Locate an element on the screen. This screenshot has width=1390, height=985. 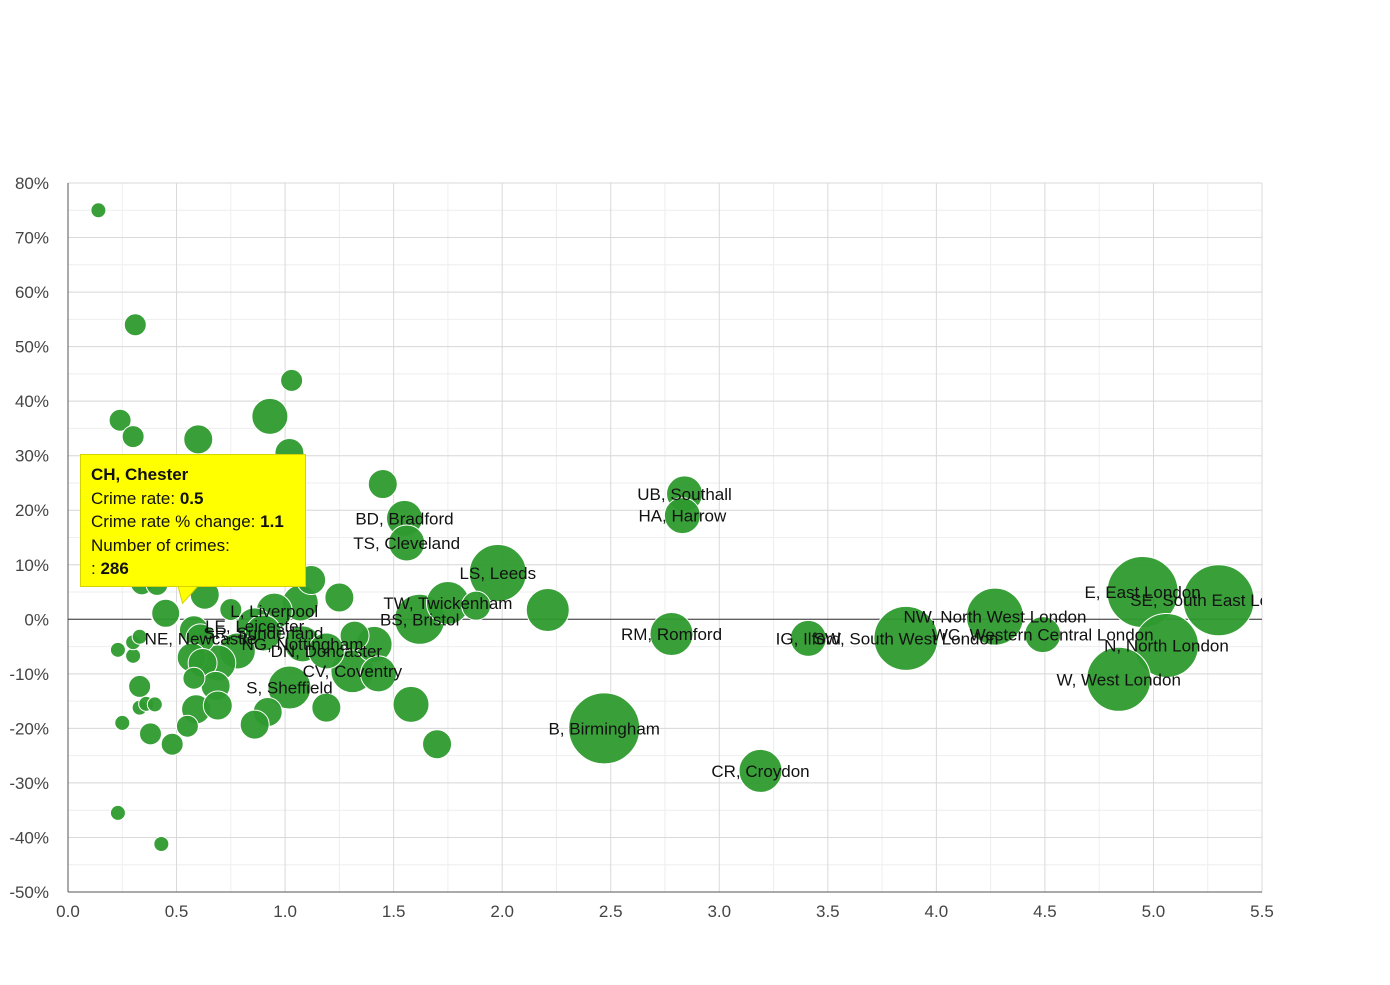
y-tick-label: 0% is located at coordinates (36, 619).